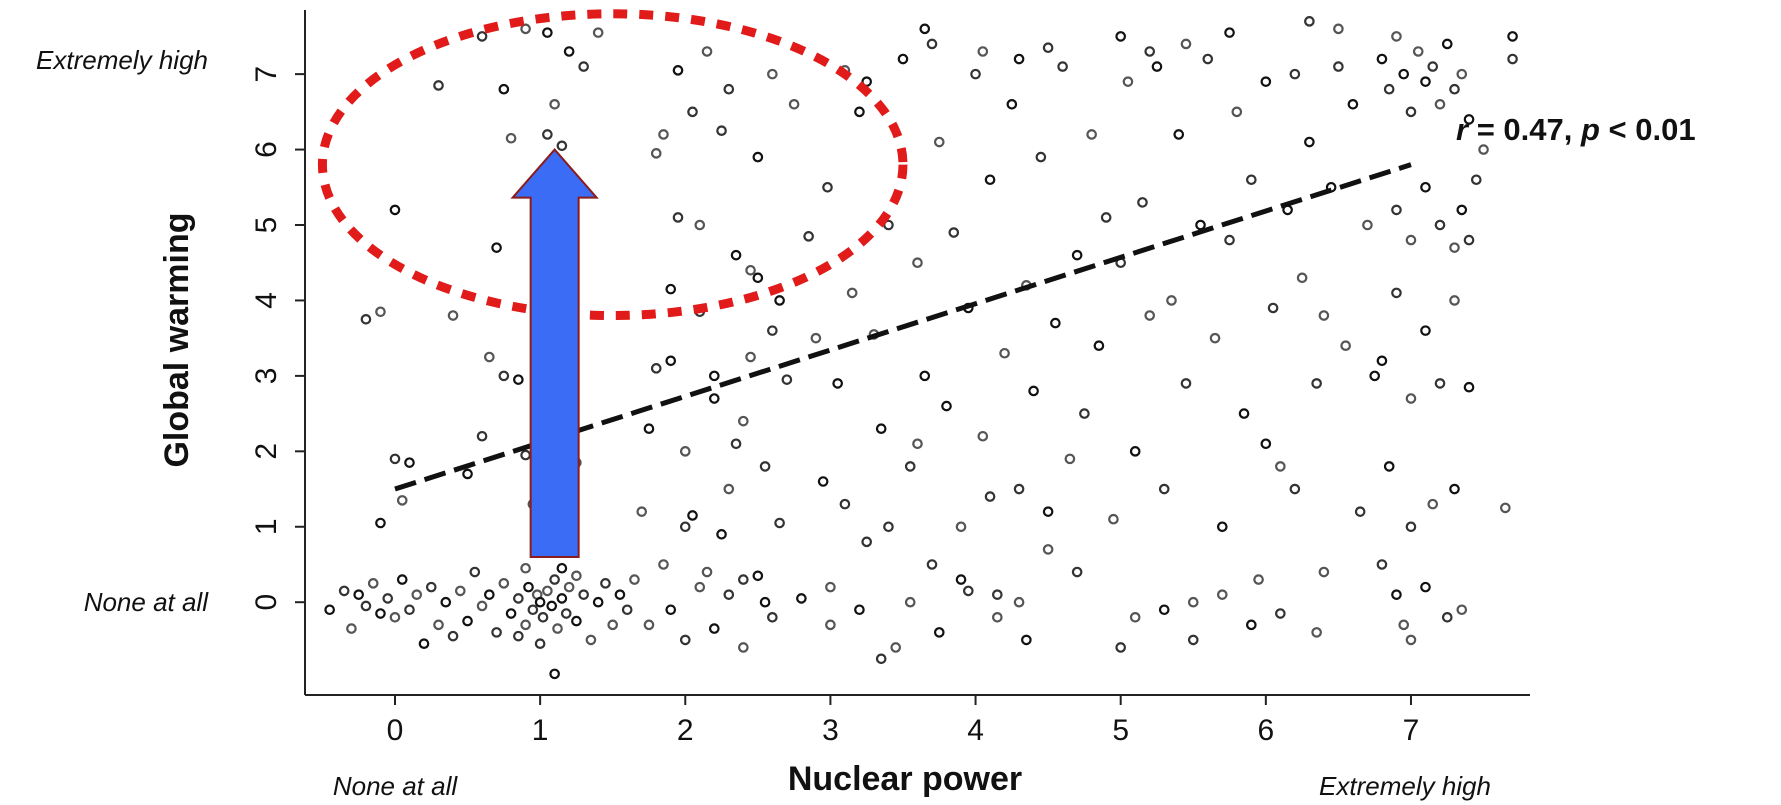 This screenshot has height=805, width=1781. Describe the element at coordinates (177, 339) in the screenshot. I see `y-axis-title: Global warming` at that location.